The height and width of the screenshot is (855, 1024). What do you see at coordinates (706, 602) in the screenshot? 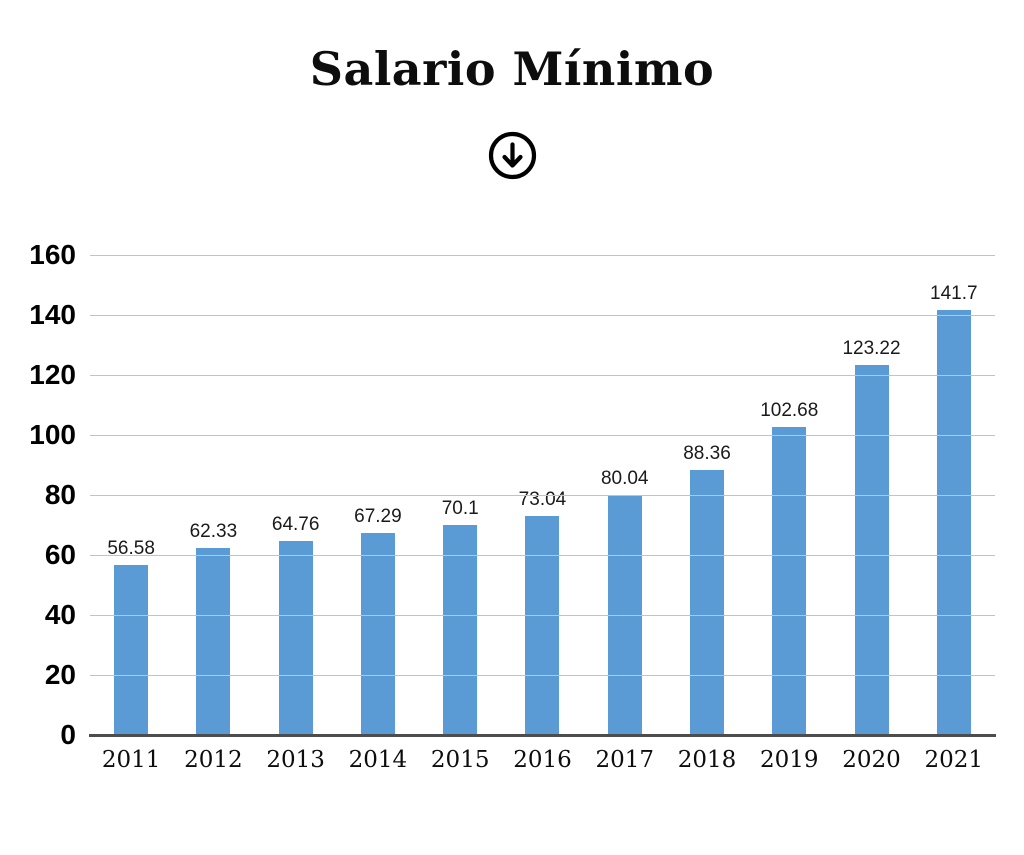
I see `bar-2018` at bounding box center [706, 602].